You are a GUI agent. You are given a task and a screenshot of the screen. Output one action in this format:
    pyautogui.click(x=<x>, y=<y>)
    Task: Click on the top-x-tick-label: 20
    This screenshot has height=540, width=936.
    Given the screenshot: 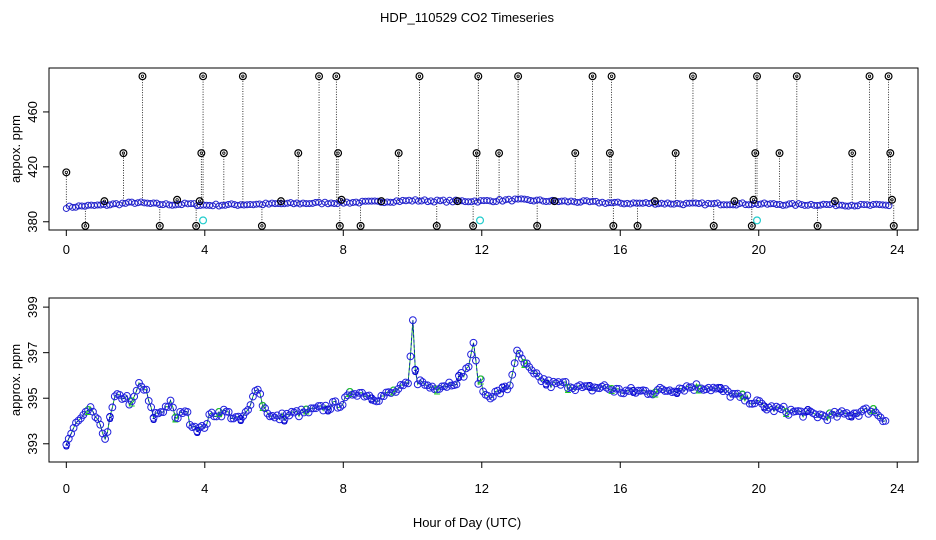 What is the action you would take?
    pyautogui.click(x=759, y=249)
    